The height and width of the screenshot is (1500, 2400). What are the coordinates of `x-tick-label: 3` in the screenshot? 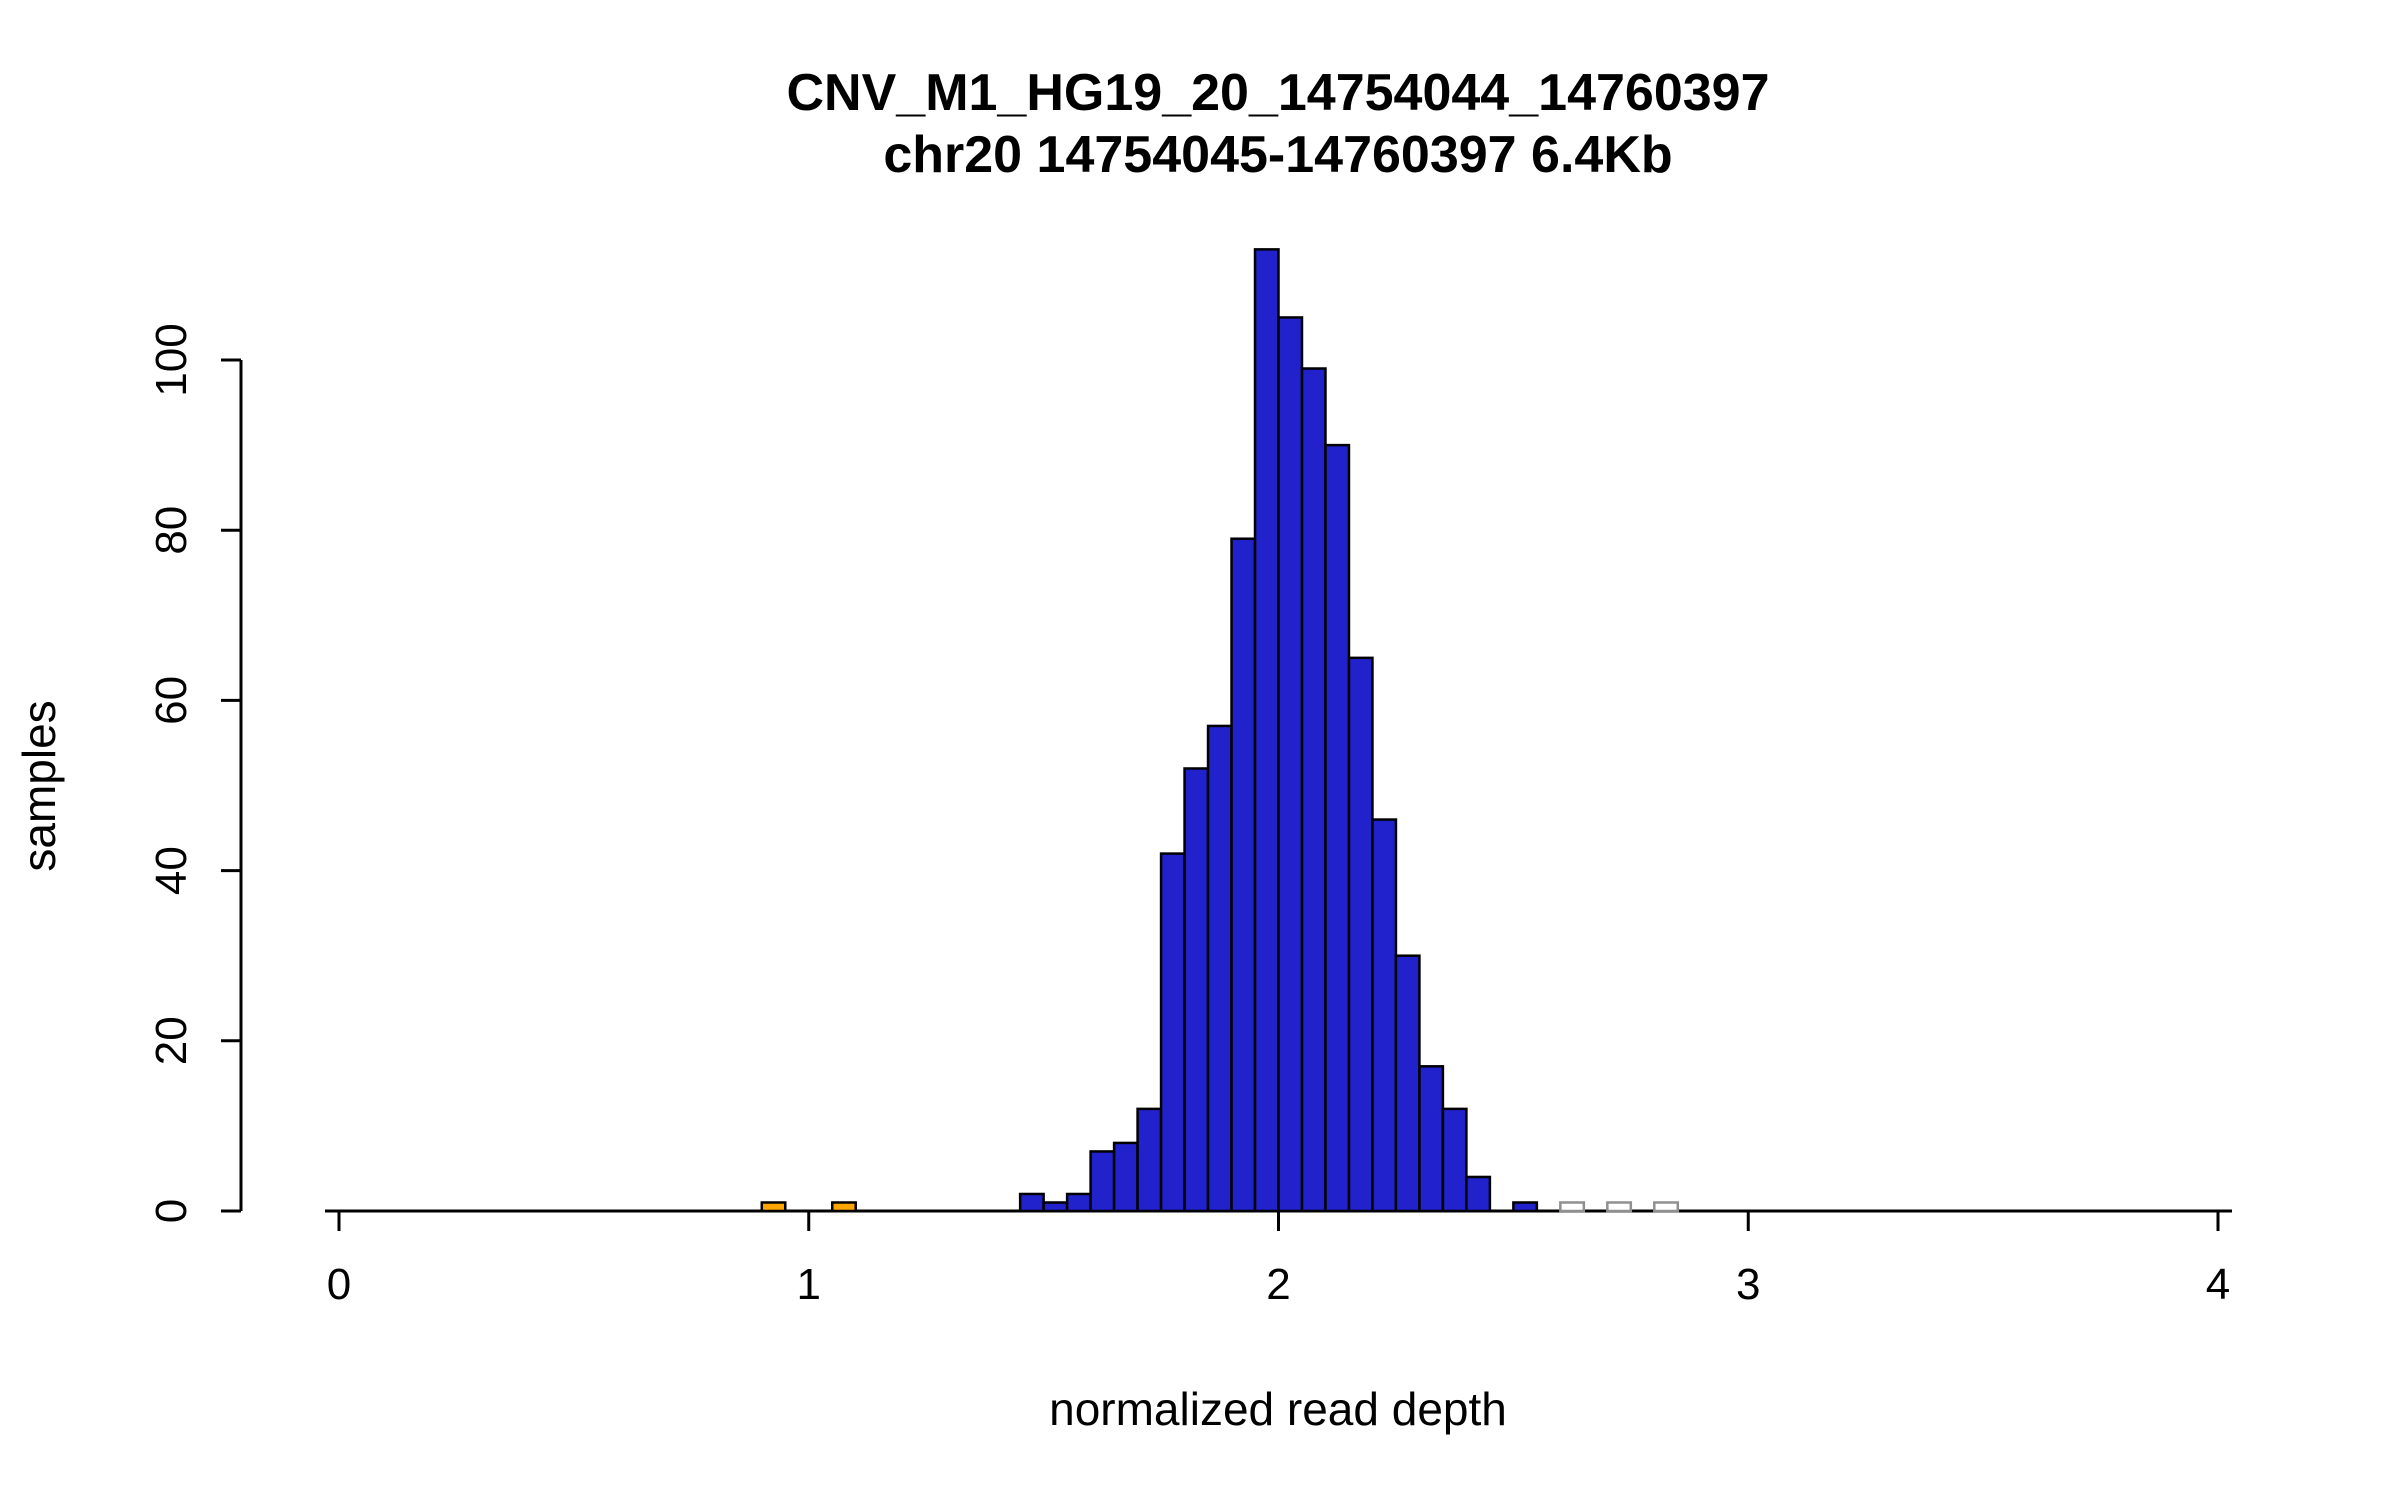 It's located at (1748, 1284).